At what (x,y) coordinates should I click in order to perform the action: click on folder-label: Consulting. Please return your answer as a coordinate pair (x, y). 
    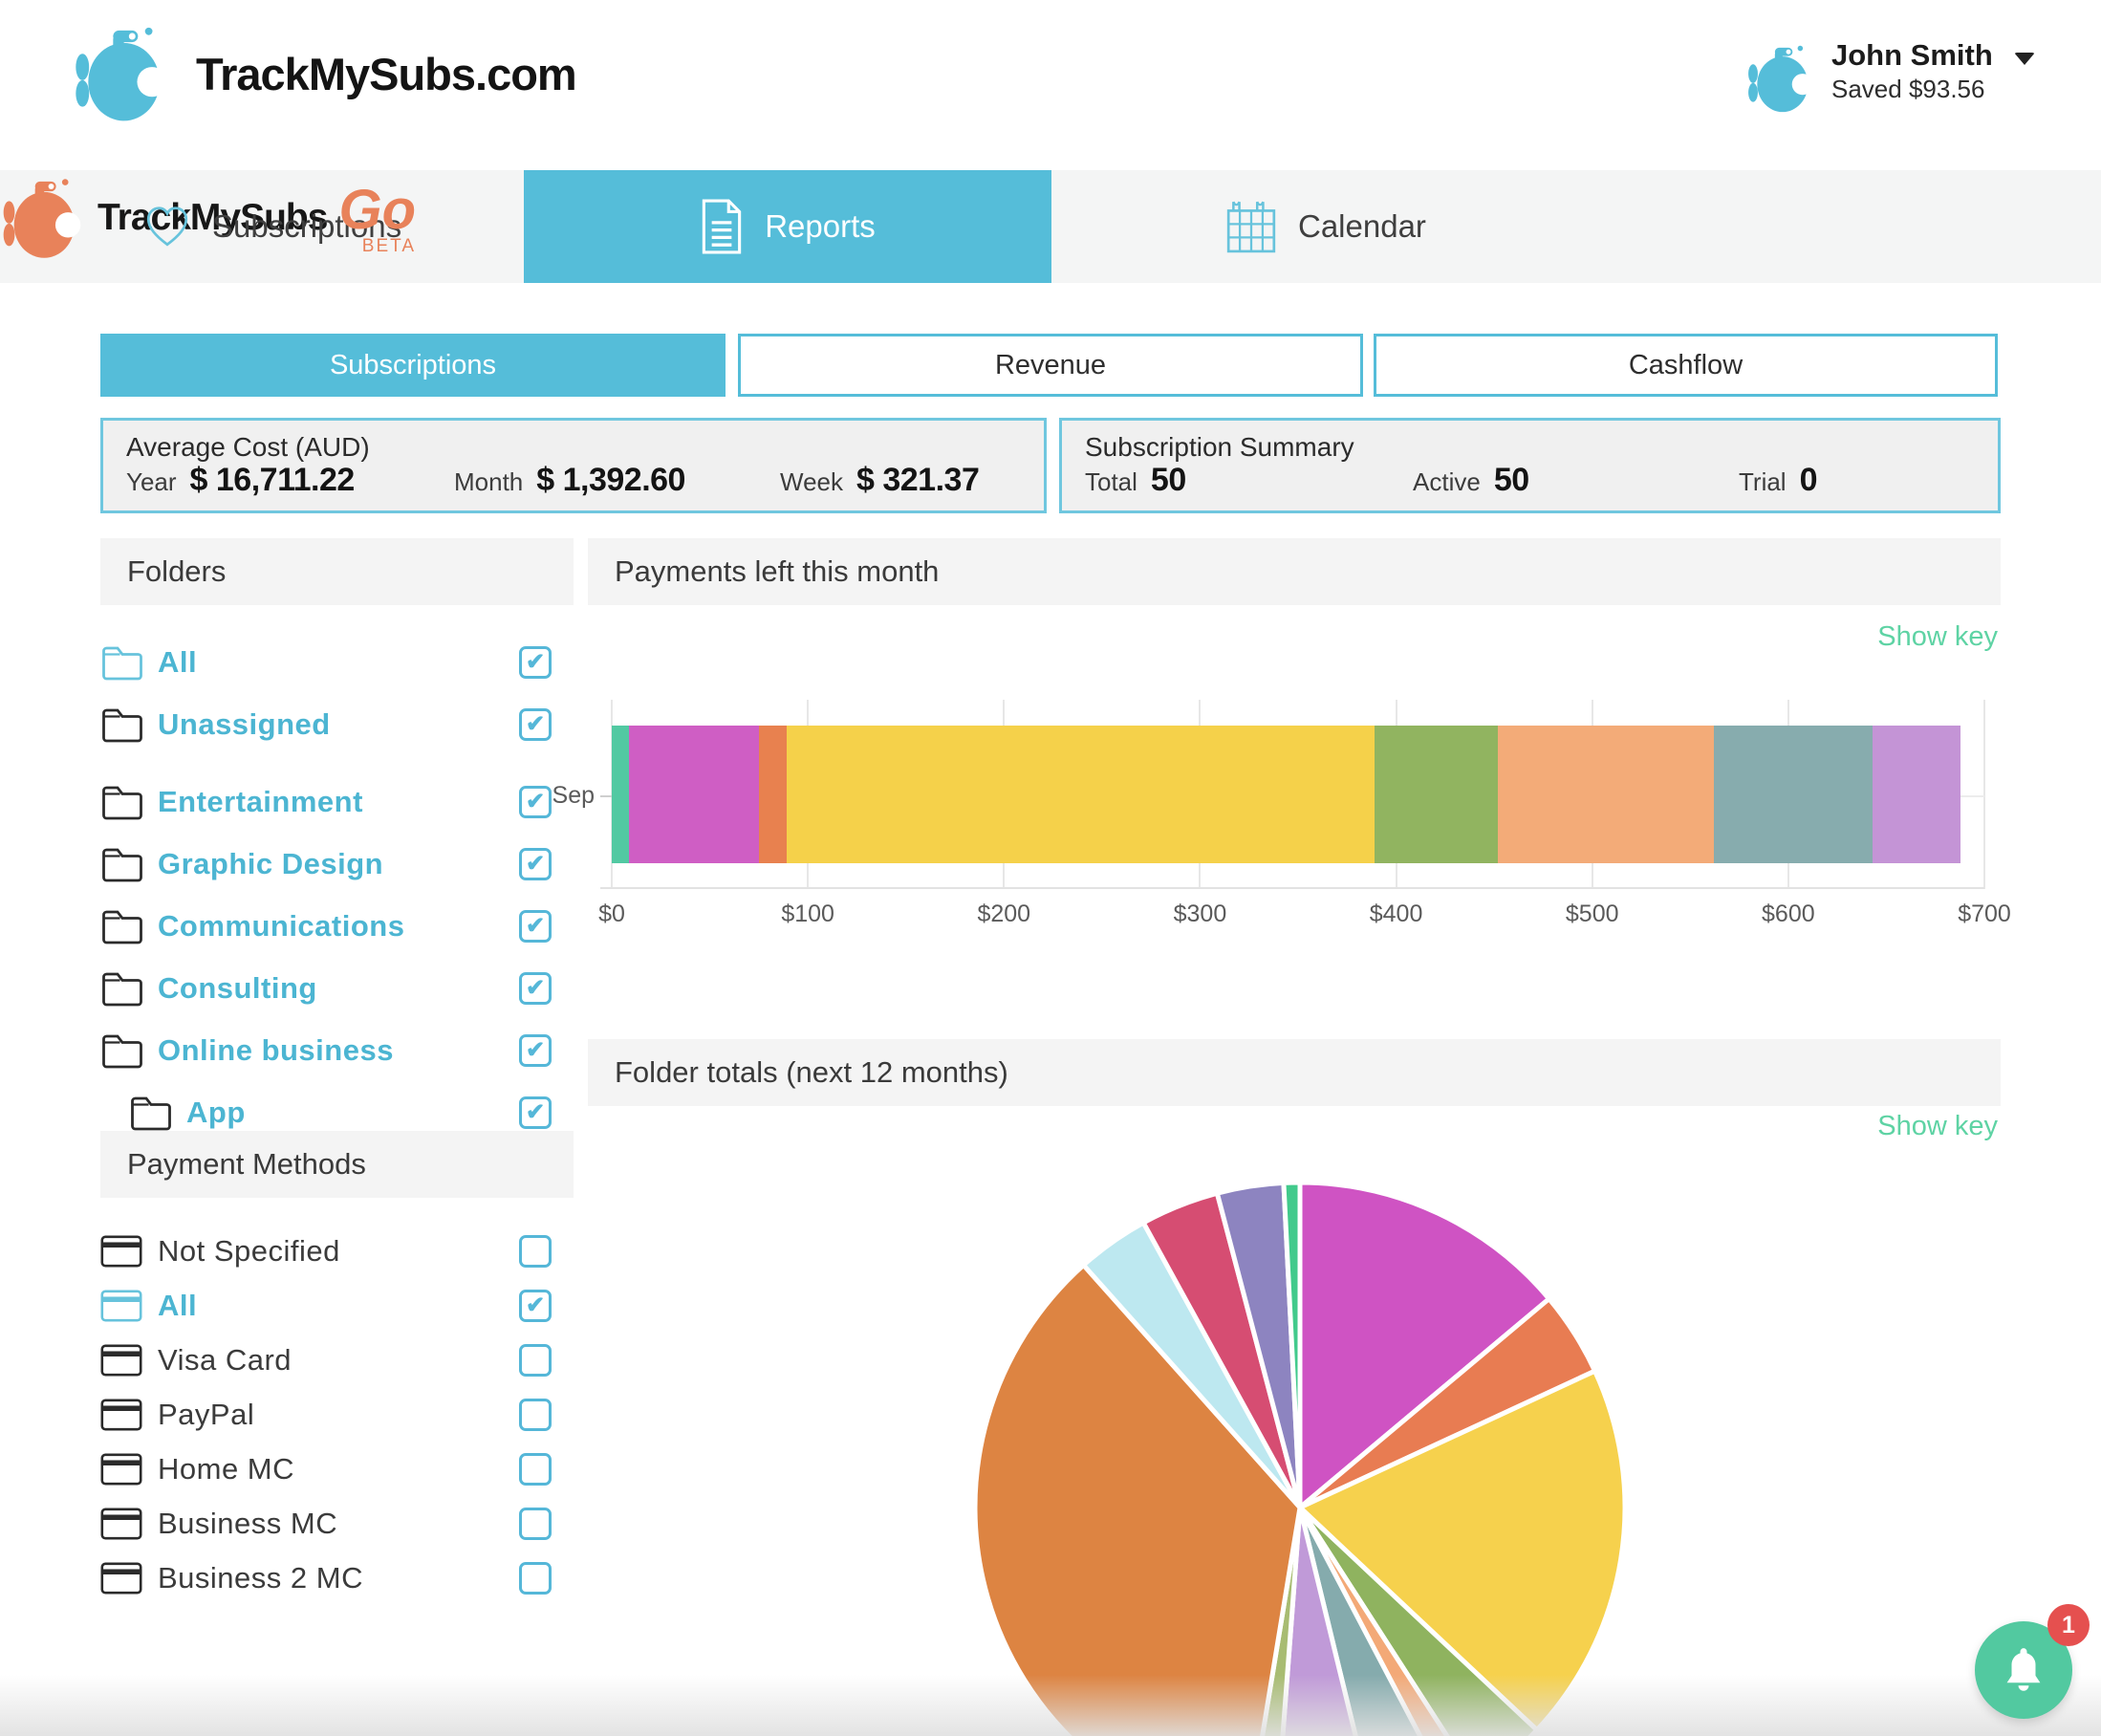
    Looking at the image, I should click on (237, 987).